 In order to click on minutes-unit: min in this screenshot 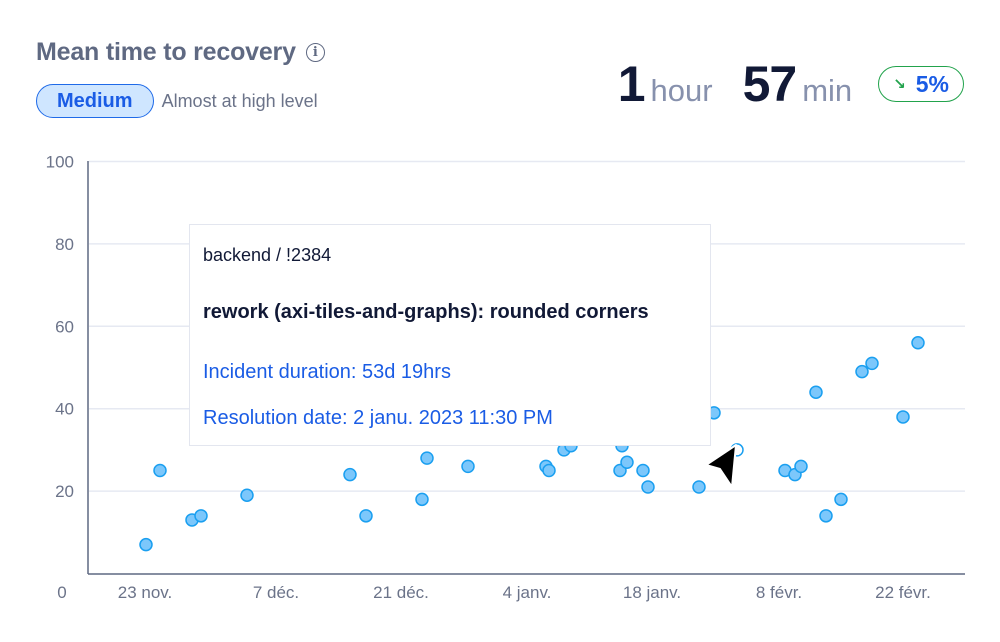, I will do `click(827, 90)`.